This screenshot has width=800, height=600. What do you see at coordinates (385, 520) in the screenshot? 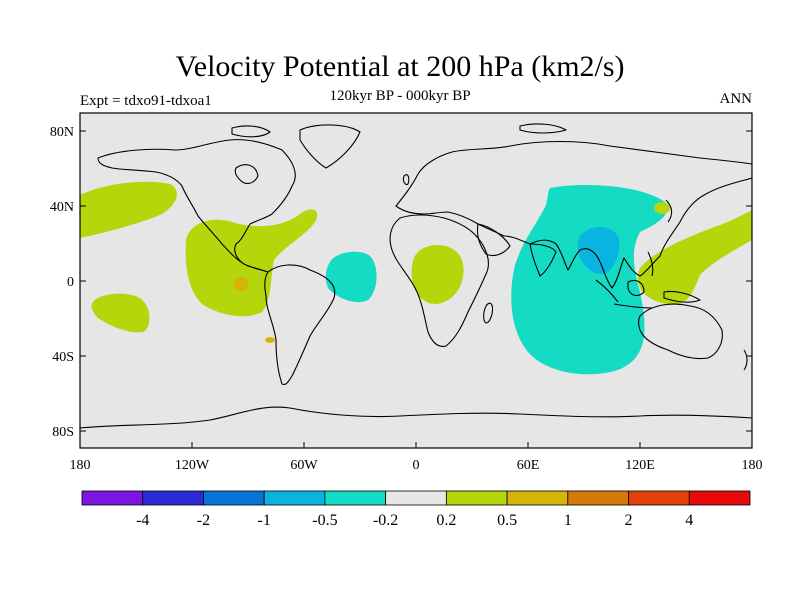
I see `colorbar-label: -0.2` at bounding box center [385, 520].